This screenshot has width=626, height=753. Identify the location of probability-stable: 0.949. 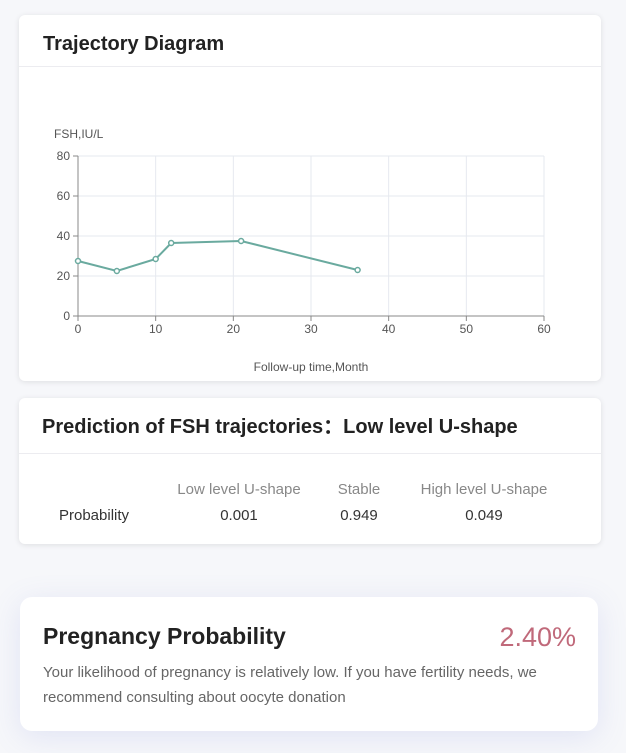
(359, 515).